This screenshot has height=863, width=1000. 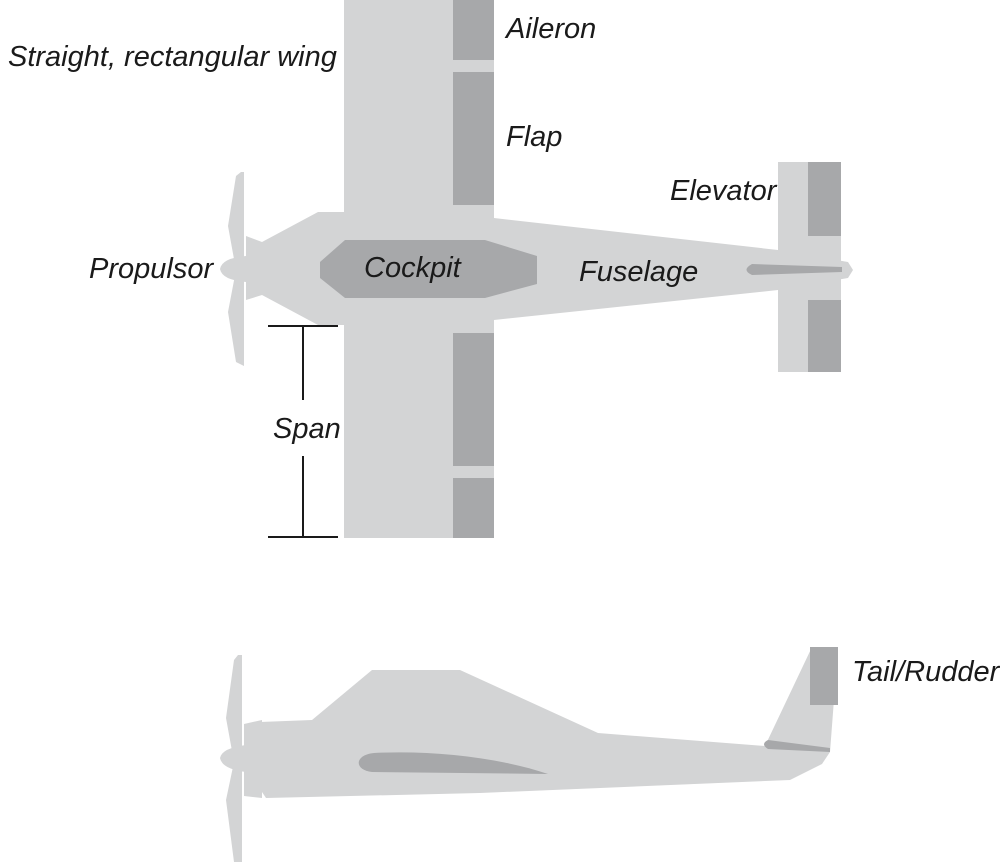 What do you see at coordinates (253, 759) in the screenshot?
I see `spinner-side` at bounding box center [253, 759].